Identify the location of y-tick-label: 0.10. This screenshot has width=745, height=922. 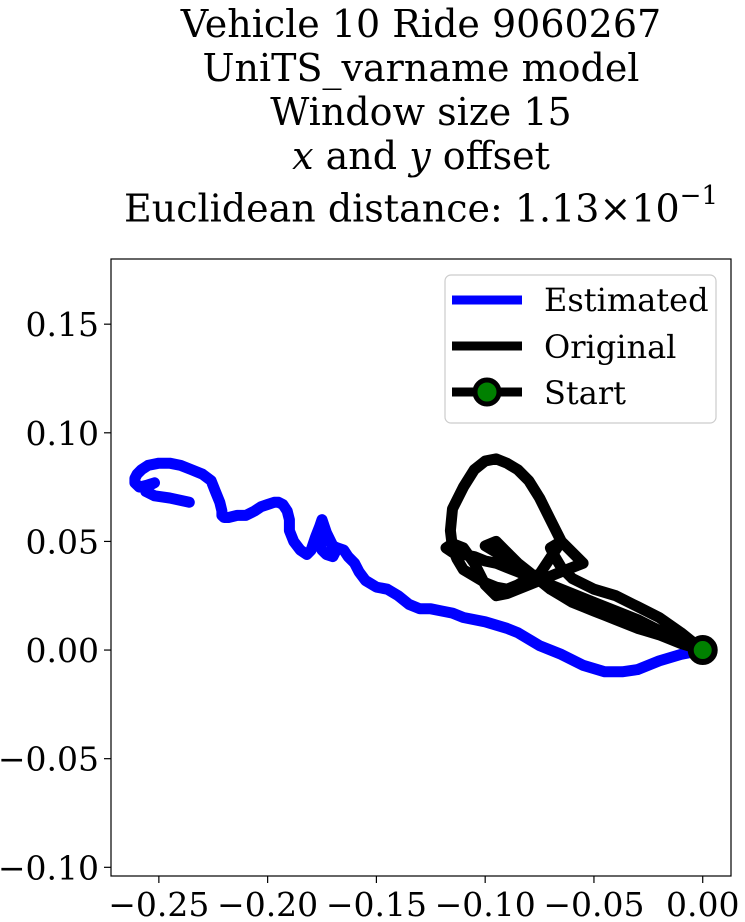
(62, 433).